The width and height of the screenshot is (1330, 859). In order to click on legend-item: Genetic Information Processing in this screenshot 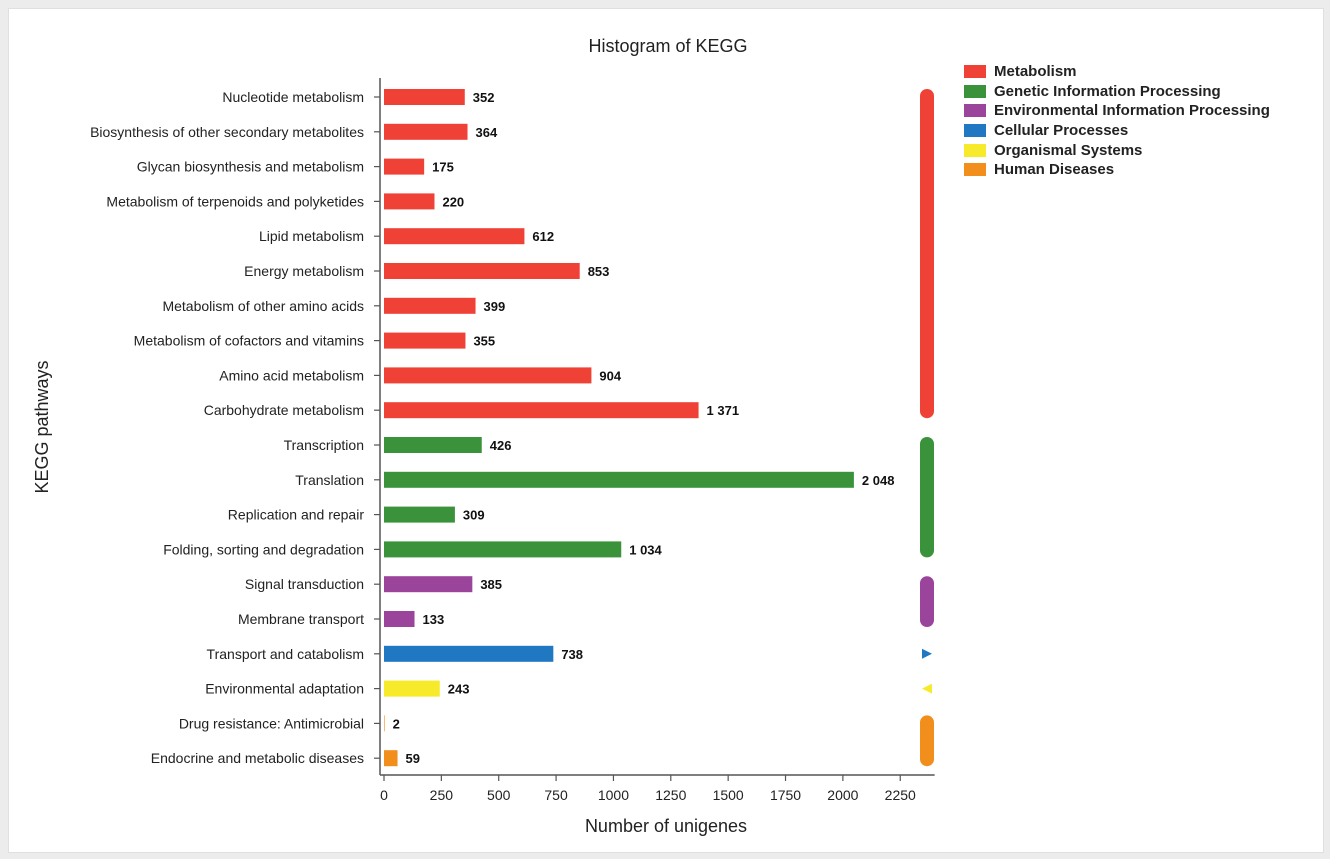, I will do `click(1117, 92)`.